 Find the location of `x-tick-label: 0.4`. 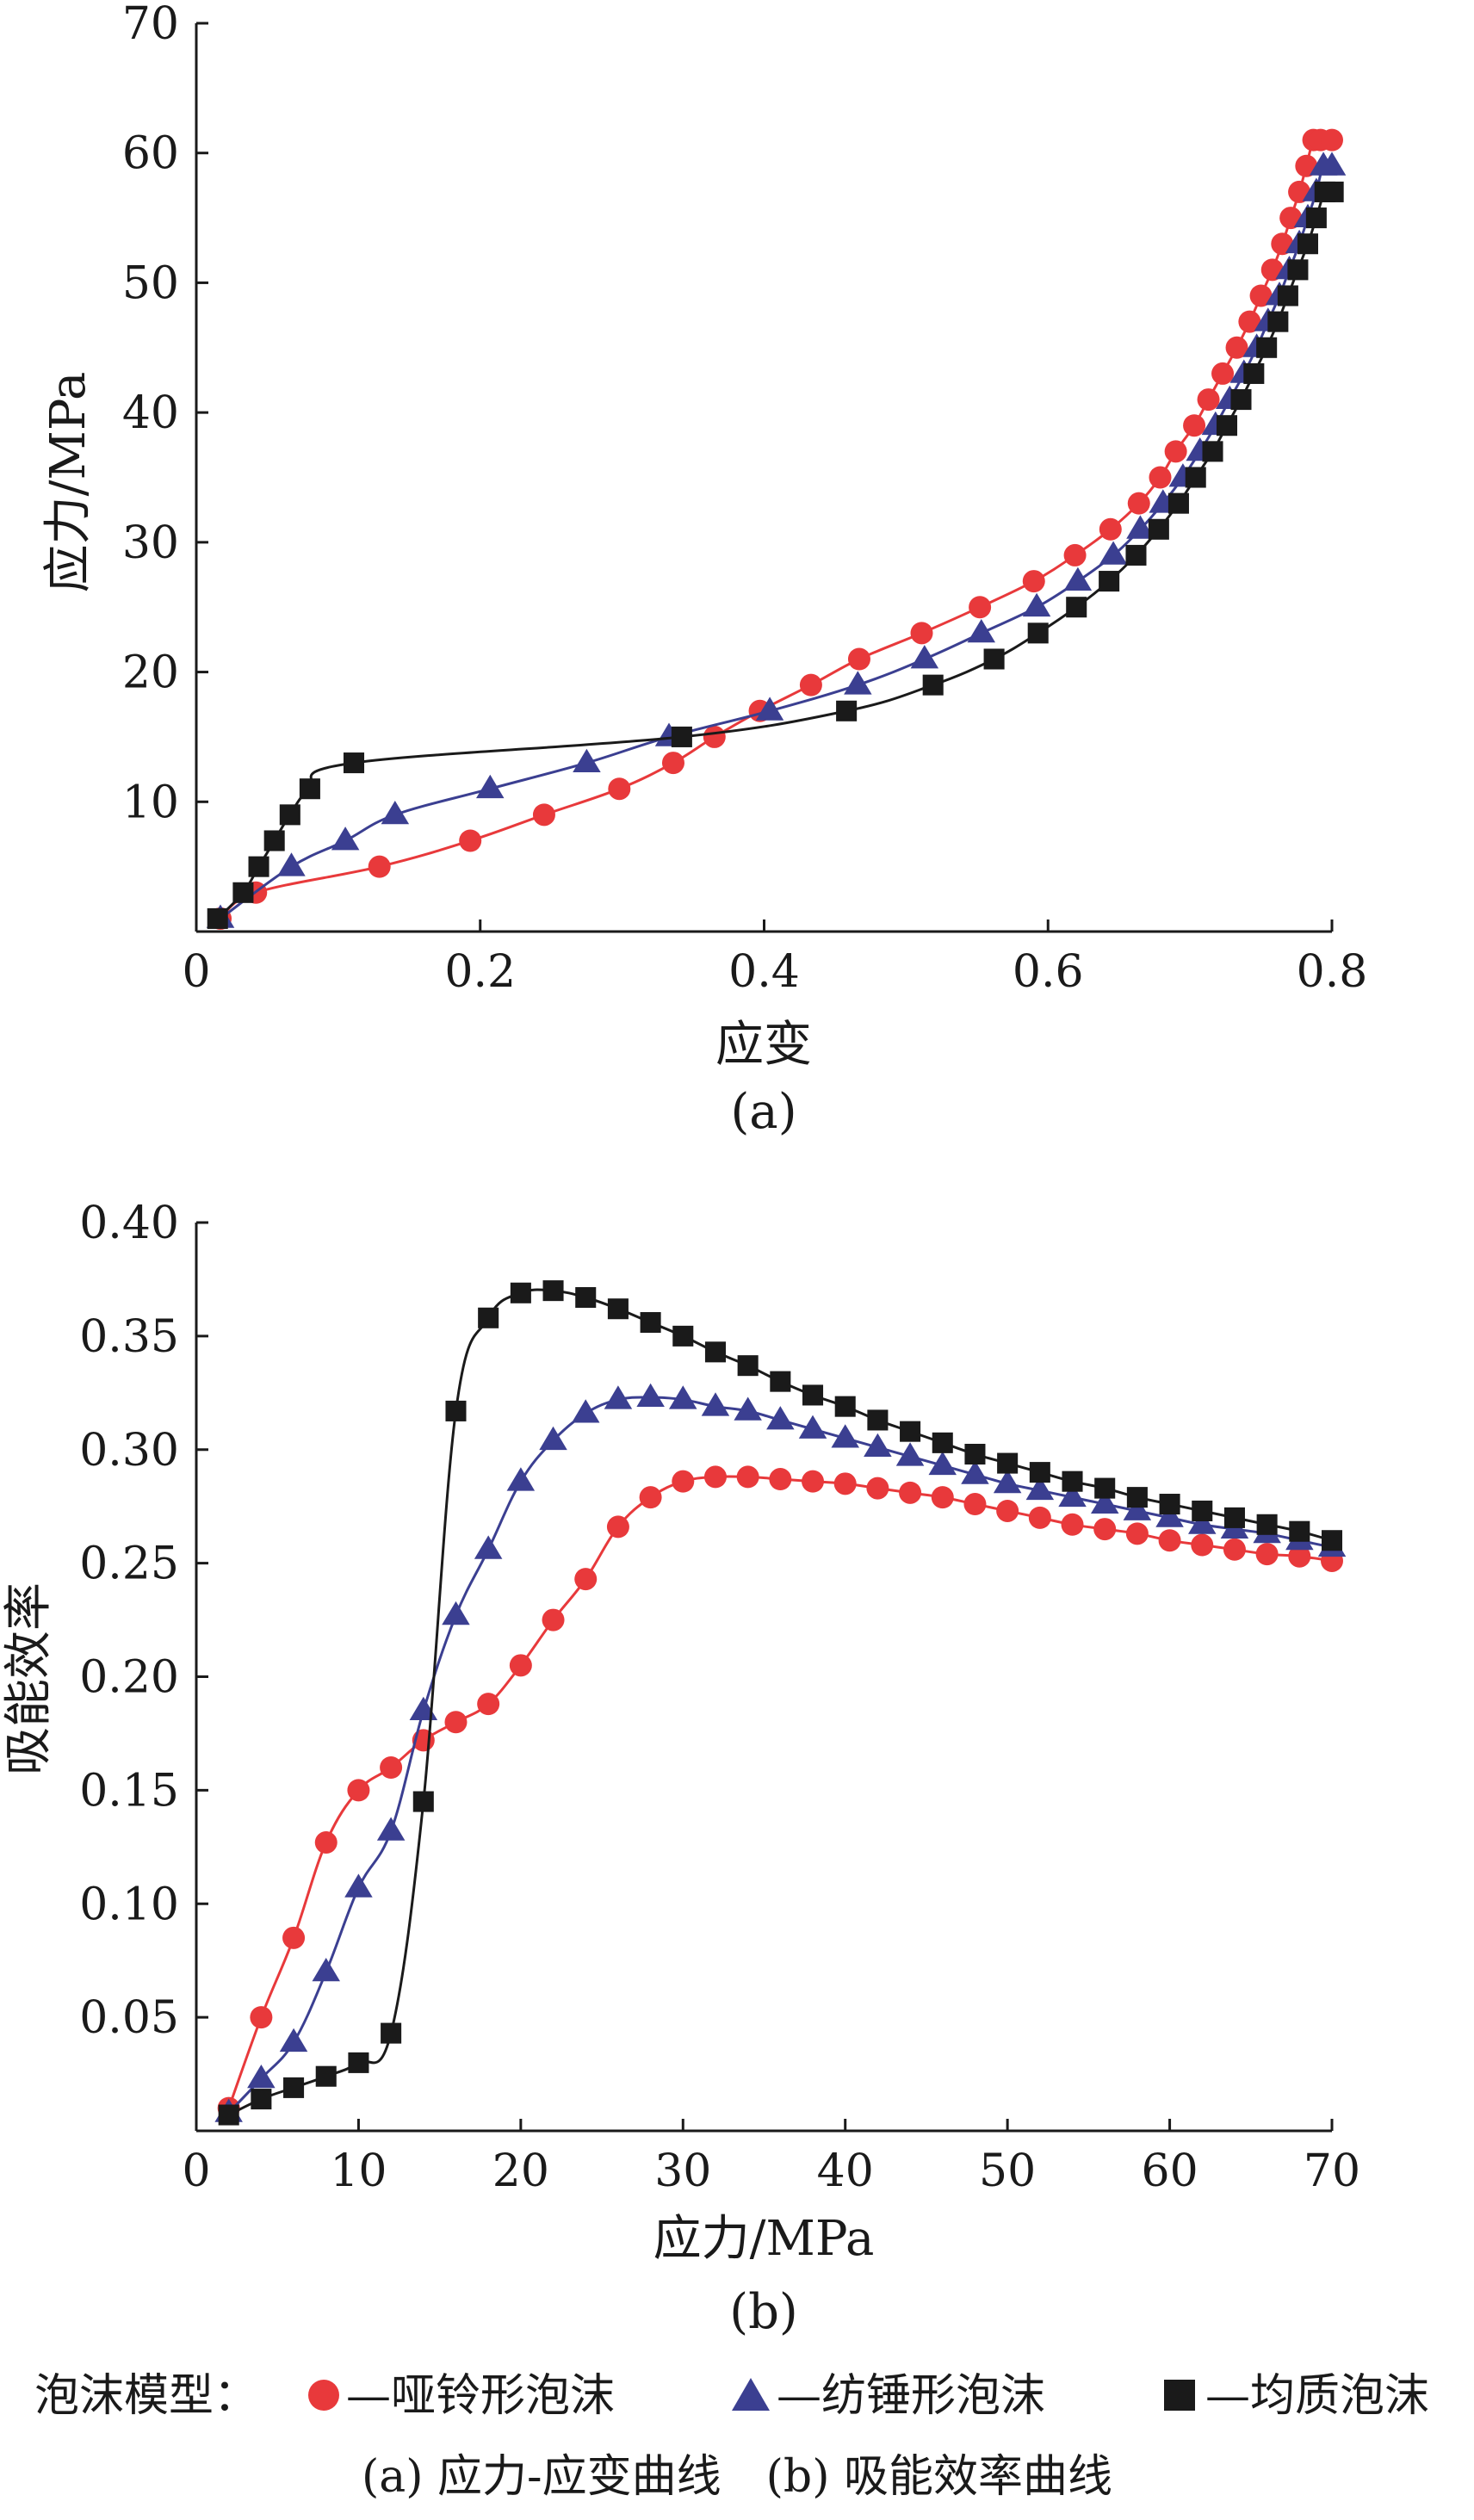

x-tick-label: 0.4 is located at coordinates (764, 972).